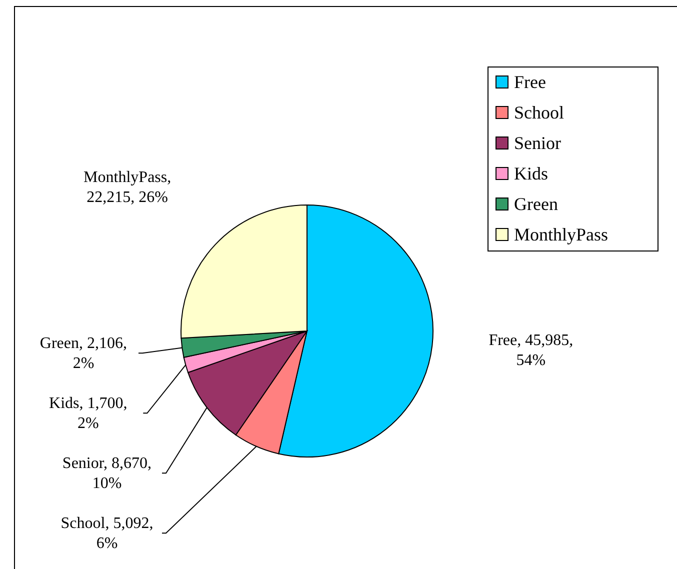 The width and height of the screenshot is (677, 569). What do you see at coordinates (530, 82) in the screenshot?
I see `legend-label: Free` at bounding box center [530, 82].